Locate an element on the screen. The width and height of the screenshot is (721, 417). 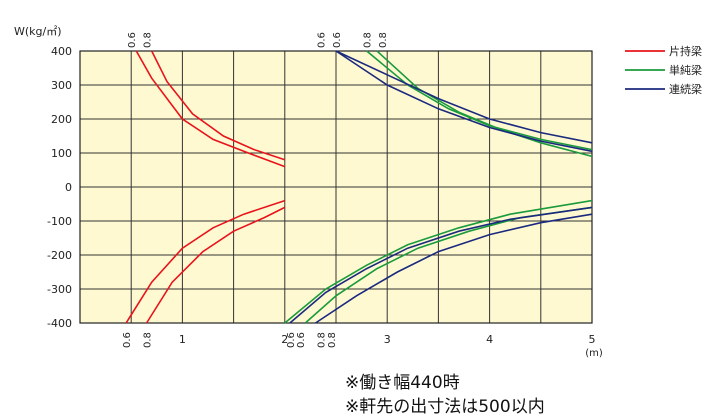
y-tick-label: 0 is located at coordinates (68, 187).